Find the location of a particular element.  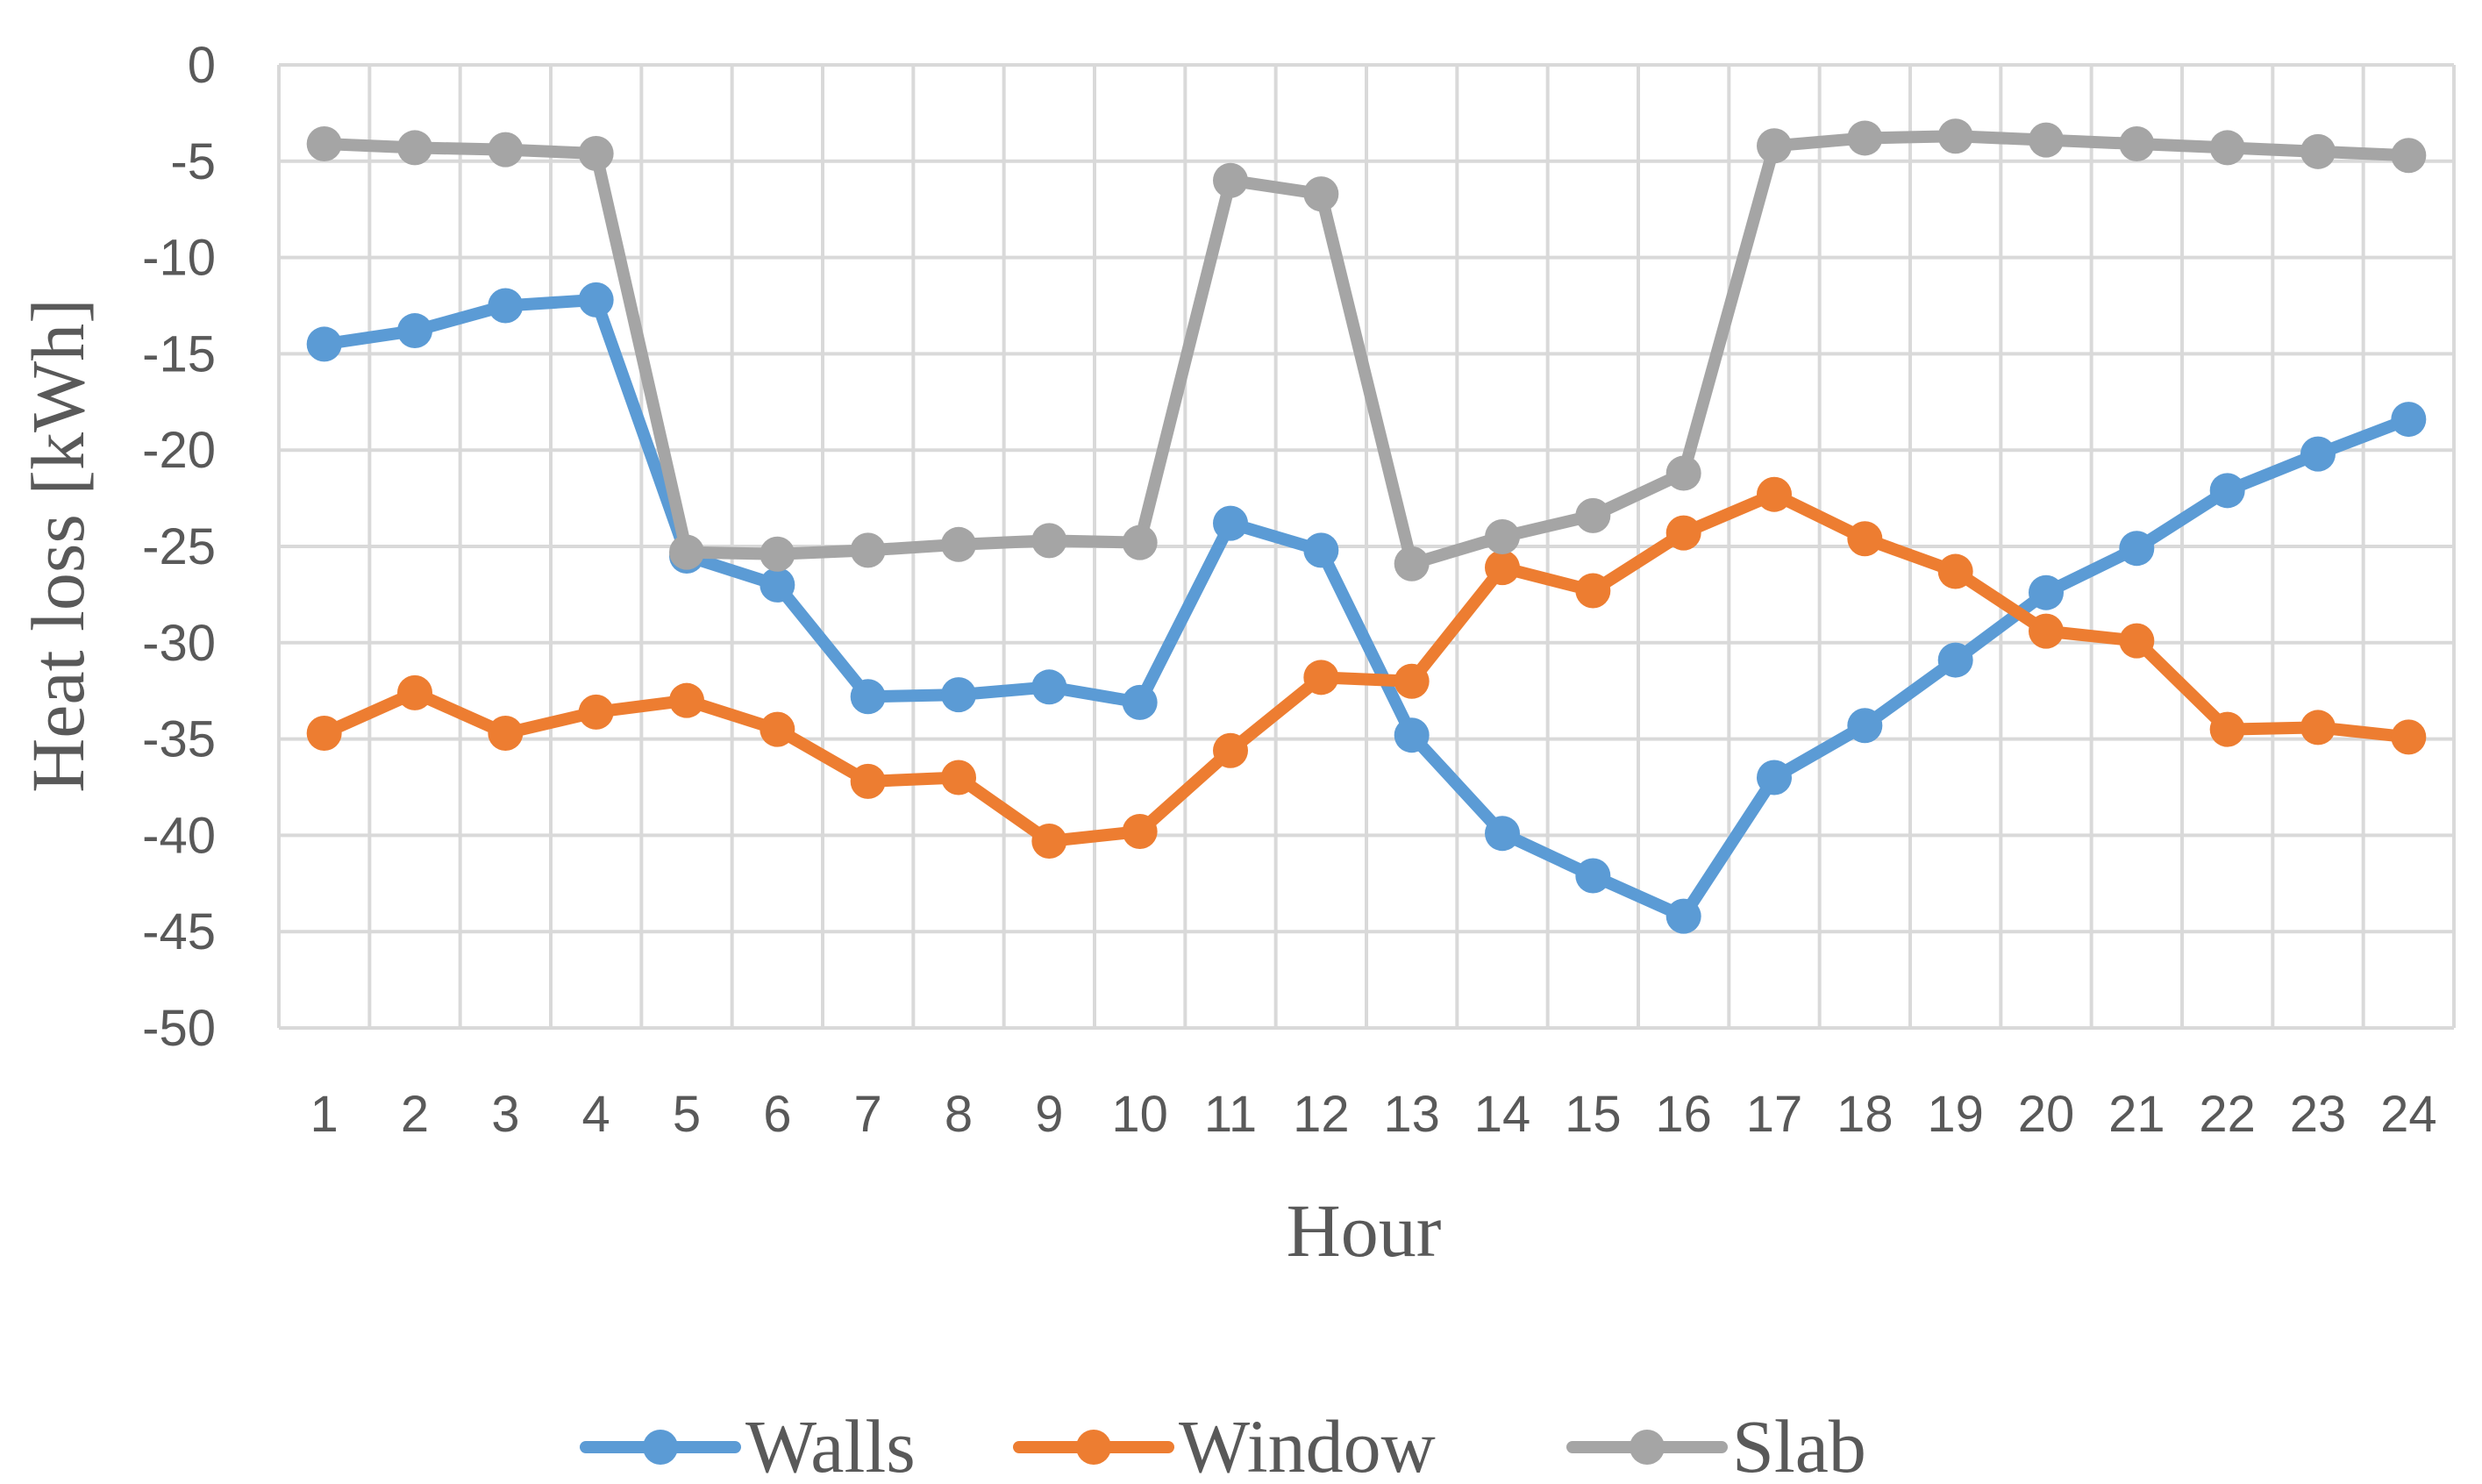

x-tick-label: 5 is located at coordinates (687, 1114).